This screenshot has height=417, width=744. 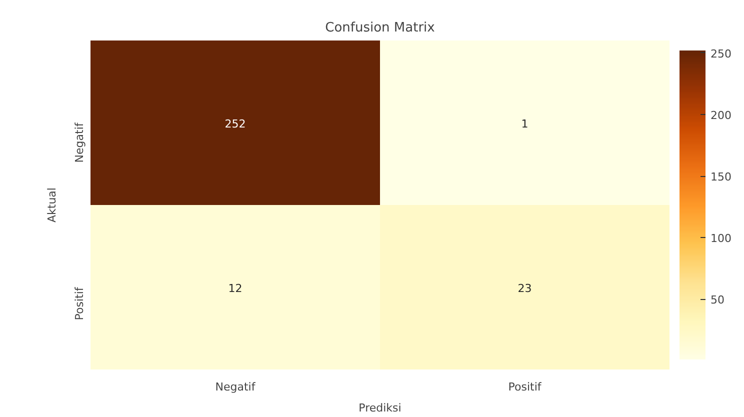 I want to click on x-axis-title: Prediksi, so click(x=380, y=408).